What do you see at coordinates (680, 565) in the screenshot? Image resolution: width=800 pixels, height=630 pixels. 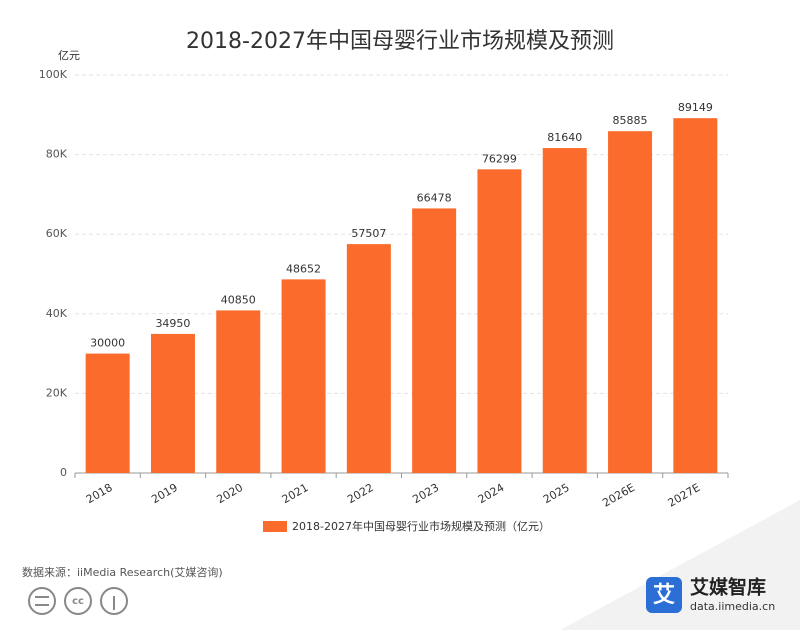 I see `logo-background` at bounding box center [680, 565].